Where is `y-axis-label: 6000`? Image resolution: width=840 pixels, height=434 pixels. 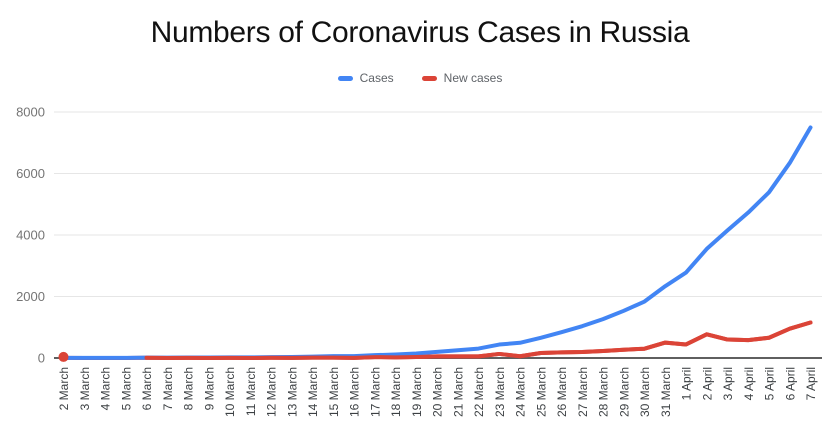 y-axis-label: 6000 is located at coordinates (30, 173).